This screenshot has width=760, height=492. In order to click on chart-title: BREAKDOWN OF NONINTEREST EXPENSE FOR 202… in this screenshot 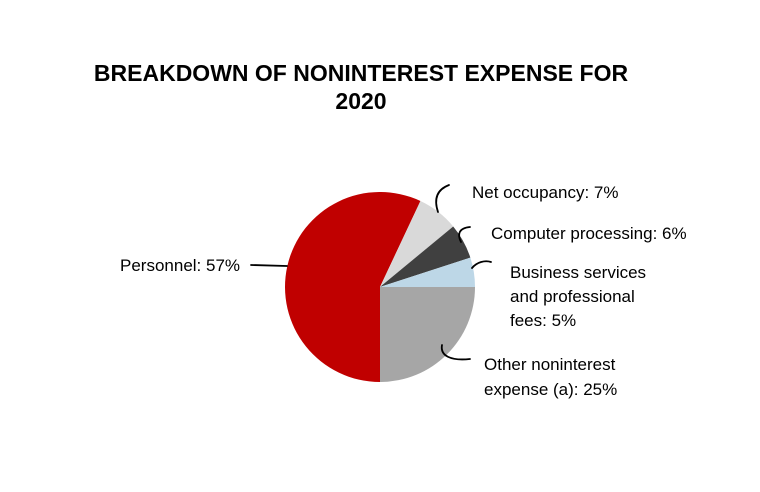, I will do `click(361, 87)`.